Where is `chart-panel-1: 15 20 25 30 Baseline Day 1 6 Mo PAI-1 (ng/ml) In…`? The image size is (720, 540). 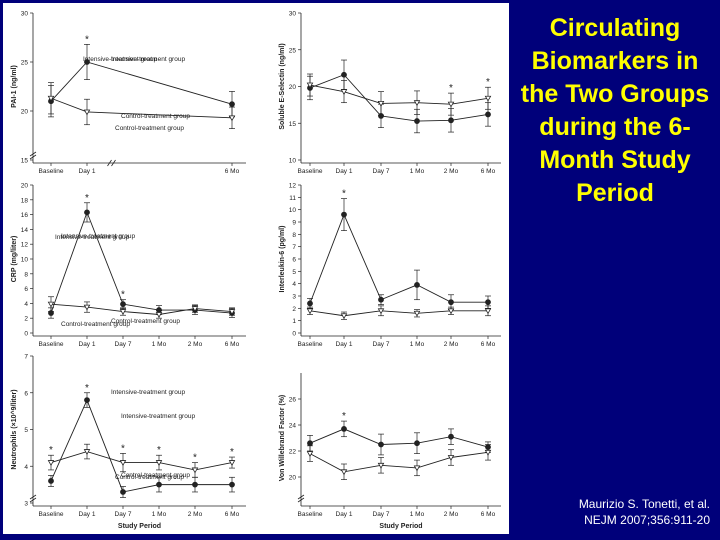
chart-panel-1: 15 20 25 30 Baseline Day 1 6 Mo PAI-1 (ng/ml) In… is located at coordinates (128, 93).